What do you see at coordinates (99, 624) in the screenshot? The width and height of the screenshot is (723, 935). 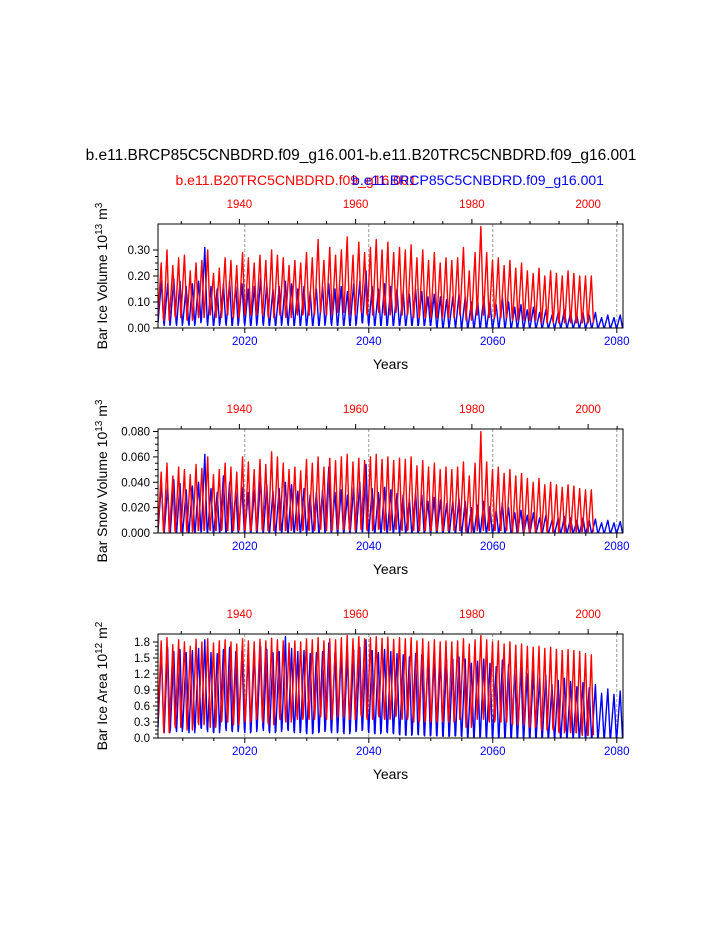 I see `y-axis-title-part: 2` at bounding box center [99, 624].